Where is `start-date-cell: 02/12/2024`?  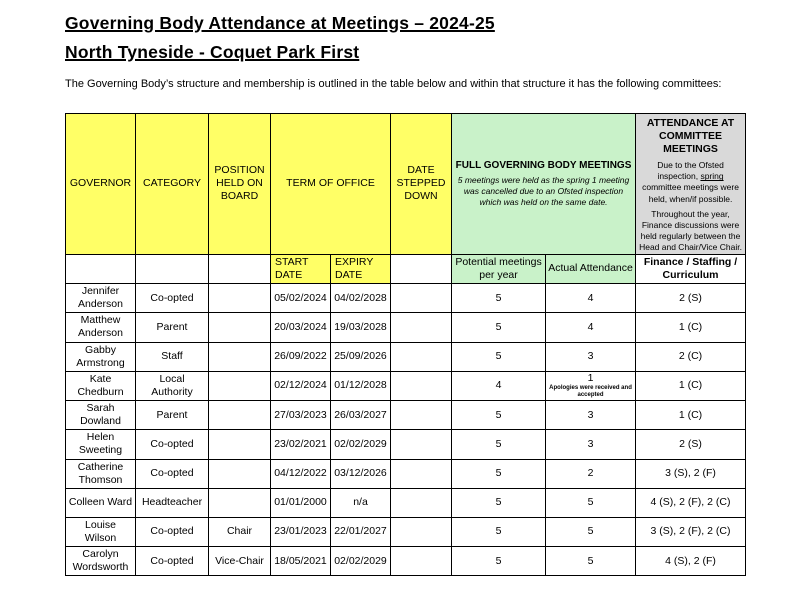 start-date-cell: 02/12/2024 is located at coordinates (300, 386).